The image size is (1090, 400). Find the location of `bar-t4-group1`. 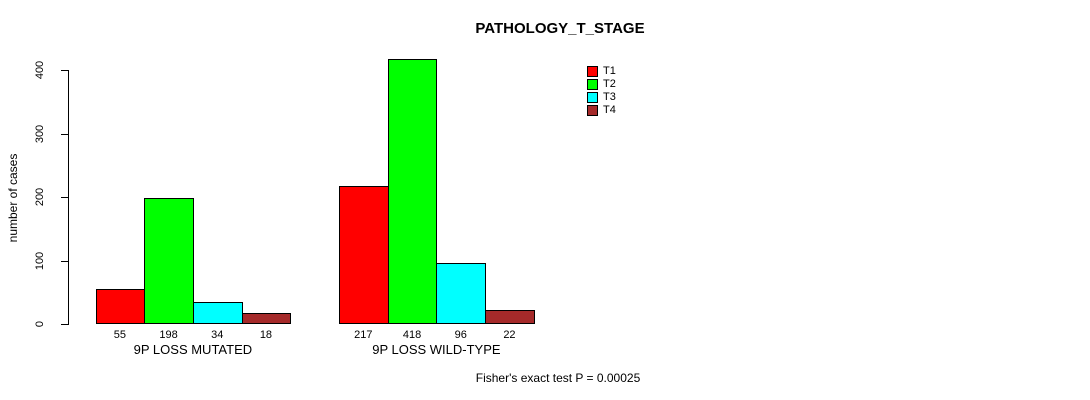

bar-t4-group1 is located at coordinates (266, 318).